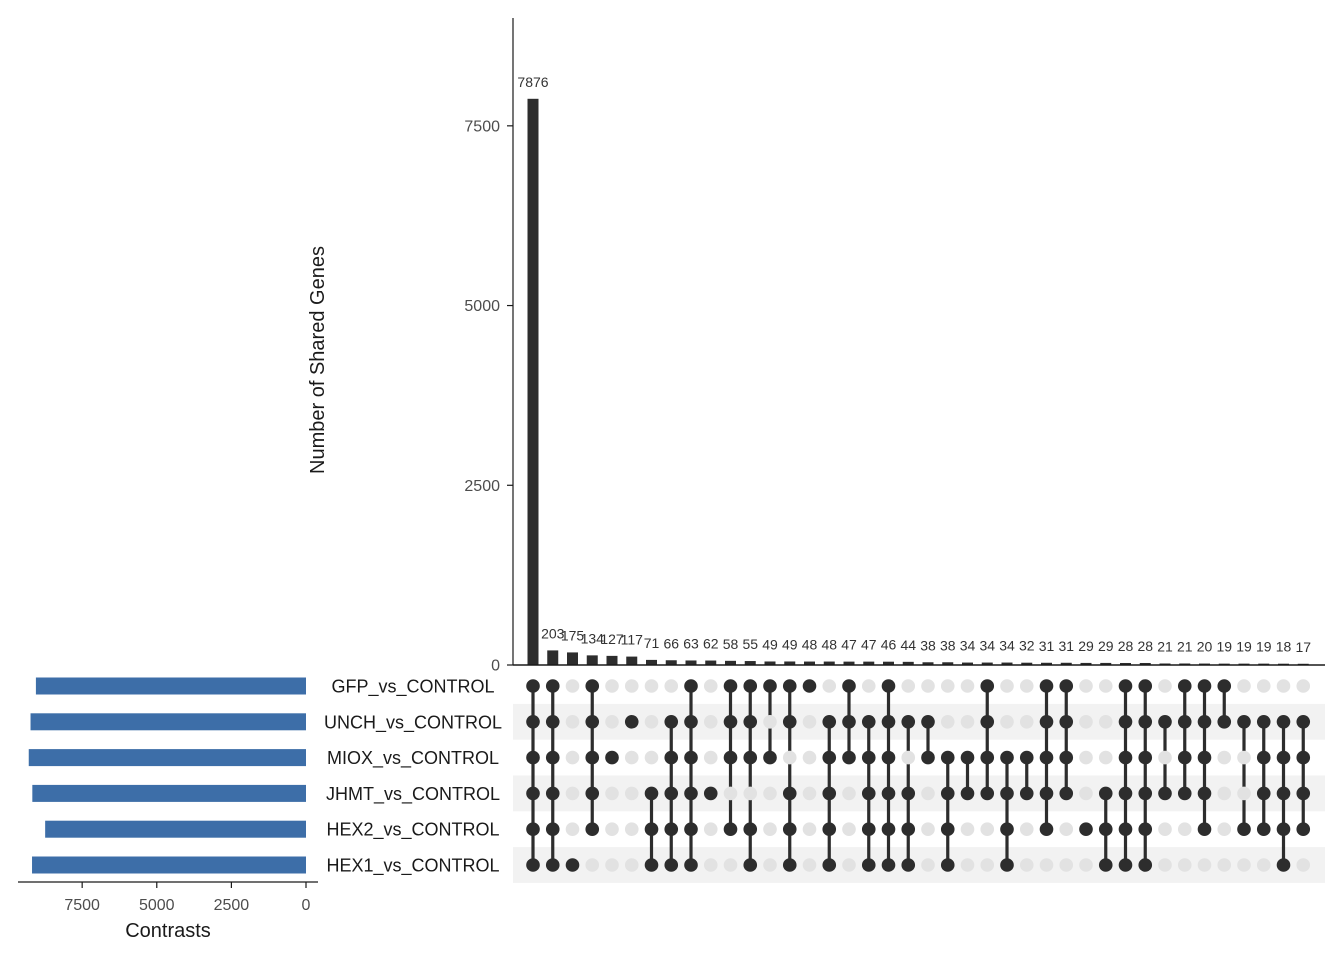 The width and height of the screenshot is (1344, 960). What do you see at coordinates (168, 931) in the screenshot?
I see `set-size-axis-title: Contrasts` at bounding box center [168, 931].